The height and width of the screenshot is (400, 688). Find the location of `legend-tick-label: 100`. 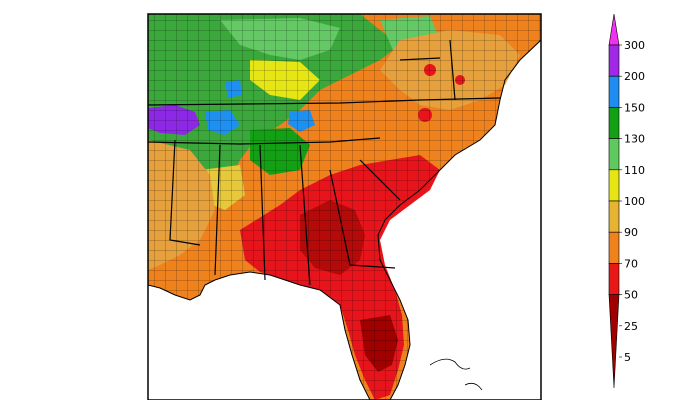

legend-tick-label: 100 is located at coordinates (634, 201).